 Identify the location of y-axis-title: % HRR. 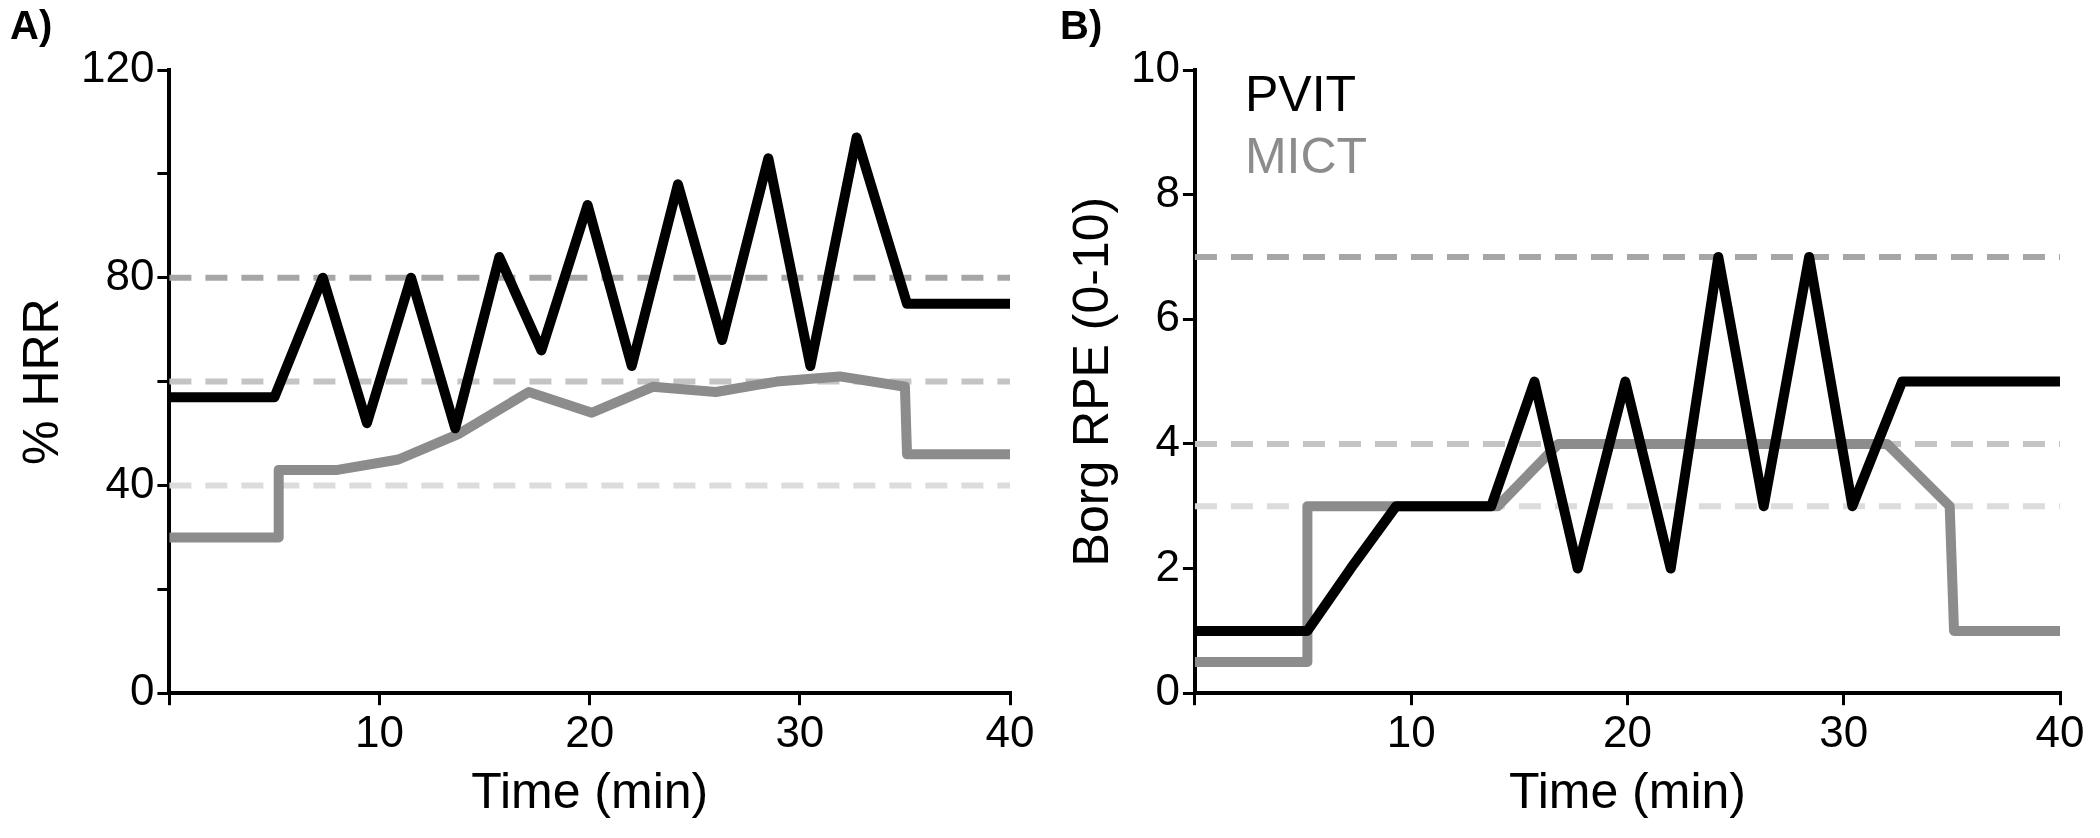
(40, 381).